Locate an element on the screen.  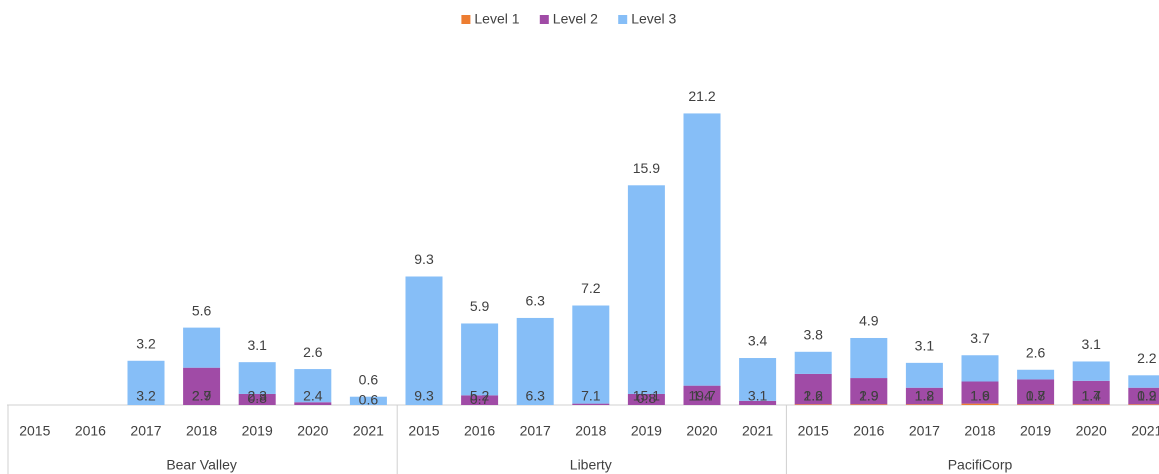
total-label: 9.3 is located at coordinates (424, 259).